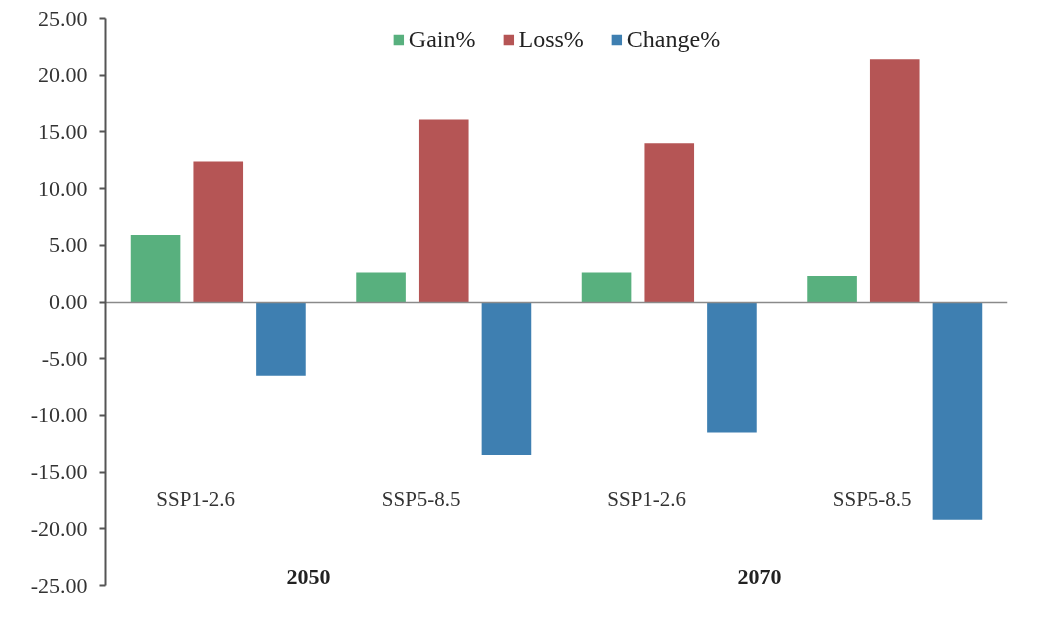  What do you see at coordinates (308, 576) in the screenshot?
I see `annotation: 2050` at bounding box center [308, 576].